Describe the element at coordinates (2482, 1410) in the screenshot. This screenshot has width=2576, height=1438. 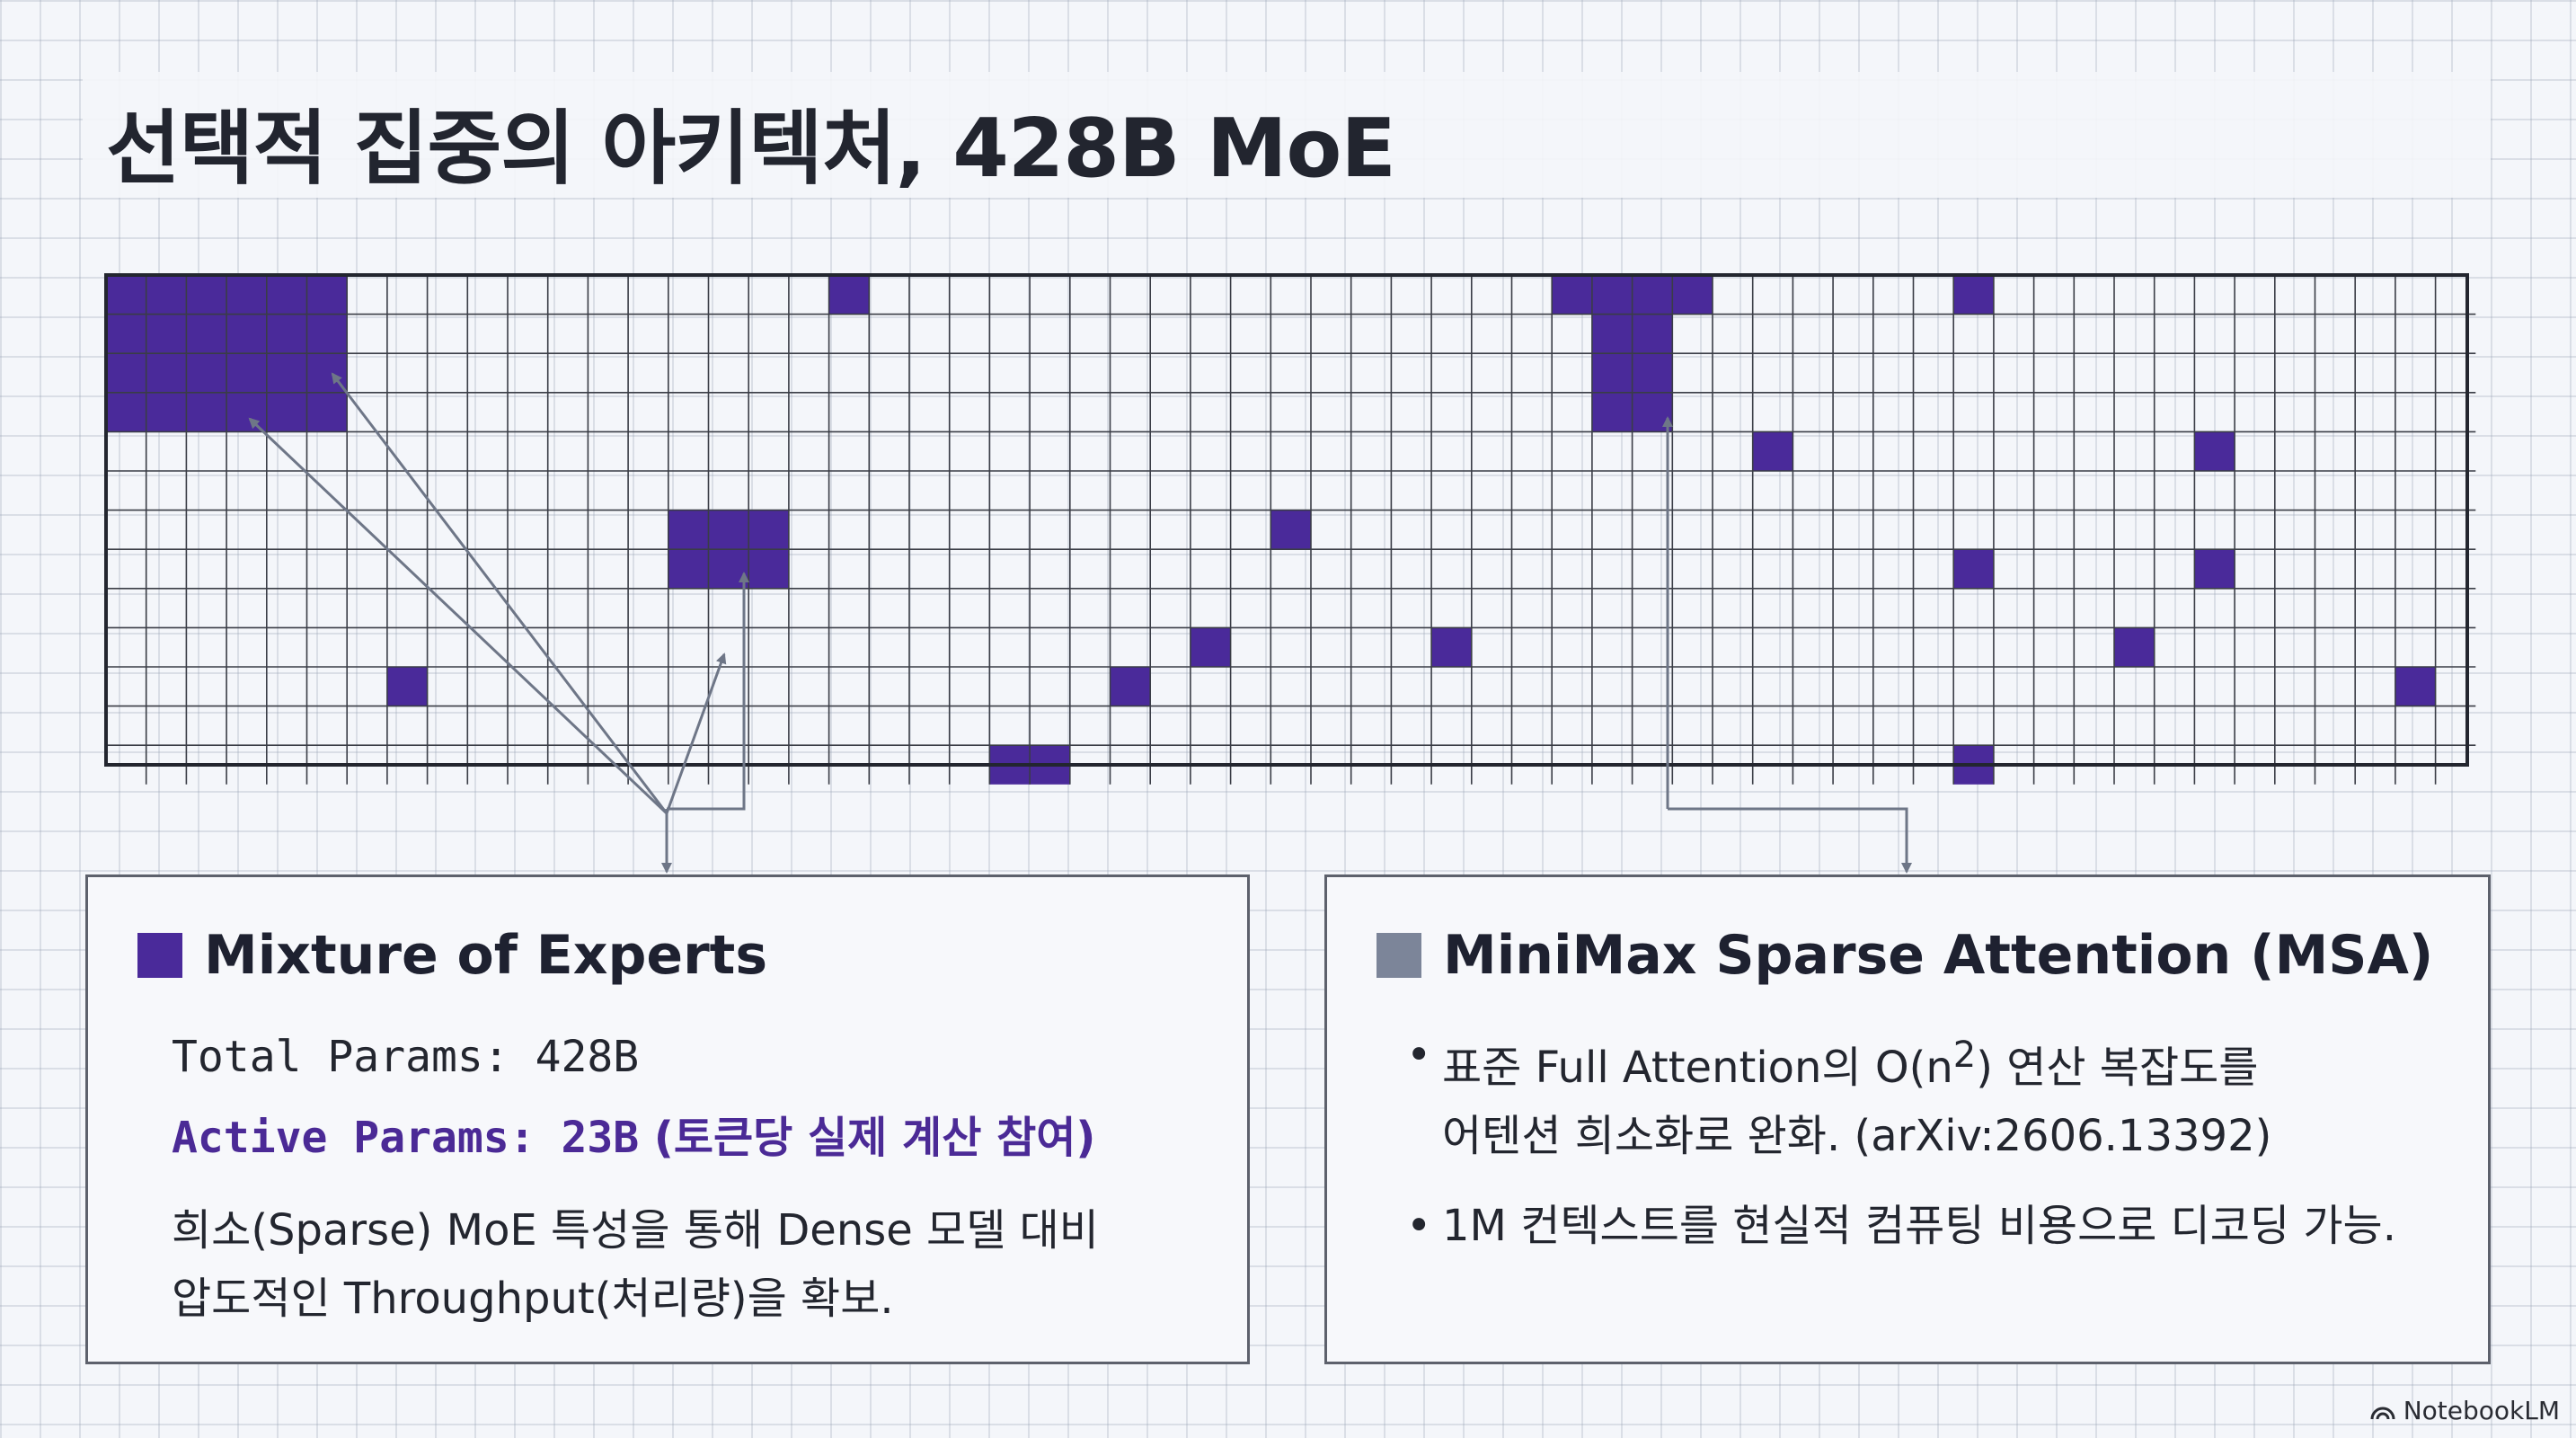
I see `brand-name: NotebookLM` at that location.